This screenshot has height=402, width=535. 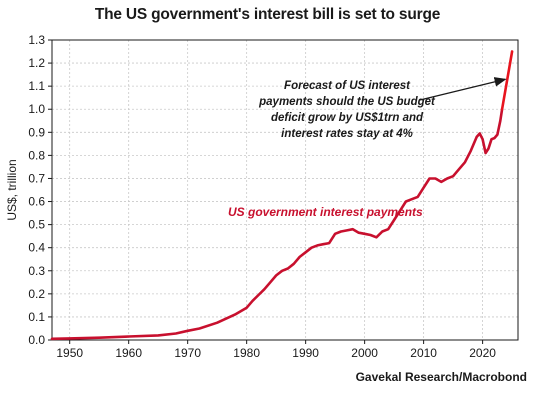 What do you see at coordinates (128, 353) in the screenshot?
I see `x-tick-label: 1960` at bounding box center [128, 353].